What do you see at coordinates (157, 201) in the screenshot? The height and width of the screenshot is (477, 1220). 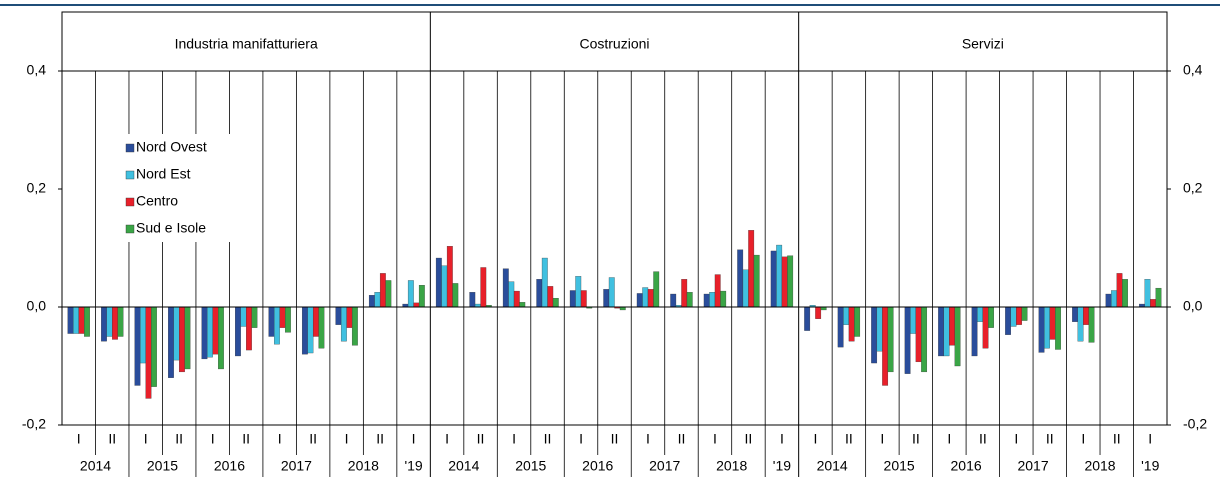 I see `legend-label: Centro` at bounding box center [157, 201].